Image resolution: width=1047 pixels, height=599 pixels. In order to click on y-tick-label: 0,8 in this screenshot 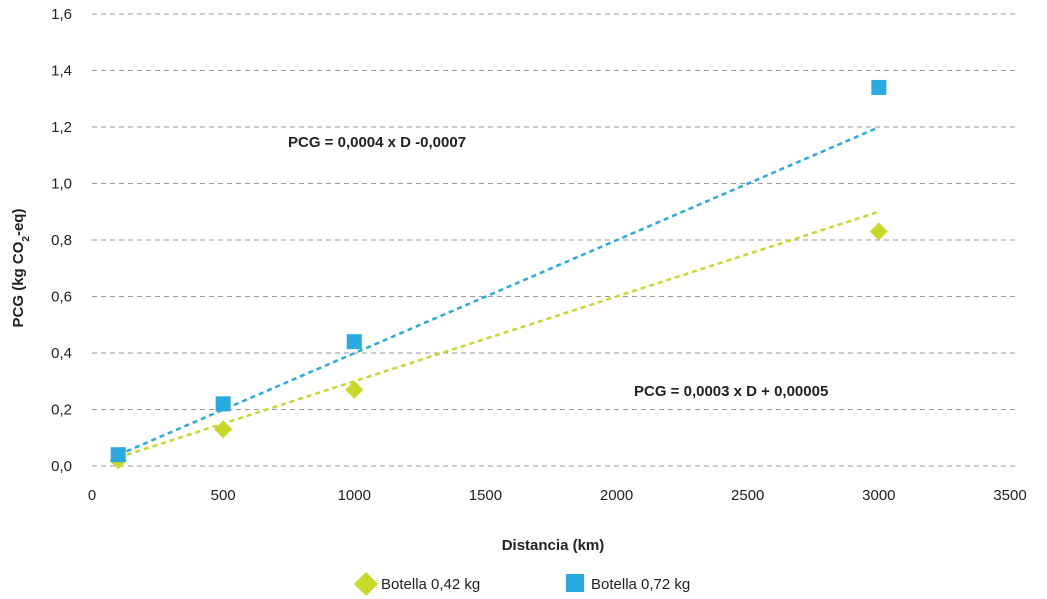, I will do `click(61, 240)`.